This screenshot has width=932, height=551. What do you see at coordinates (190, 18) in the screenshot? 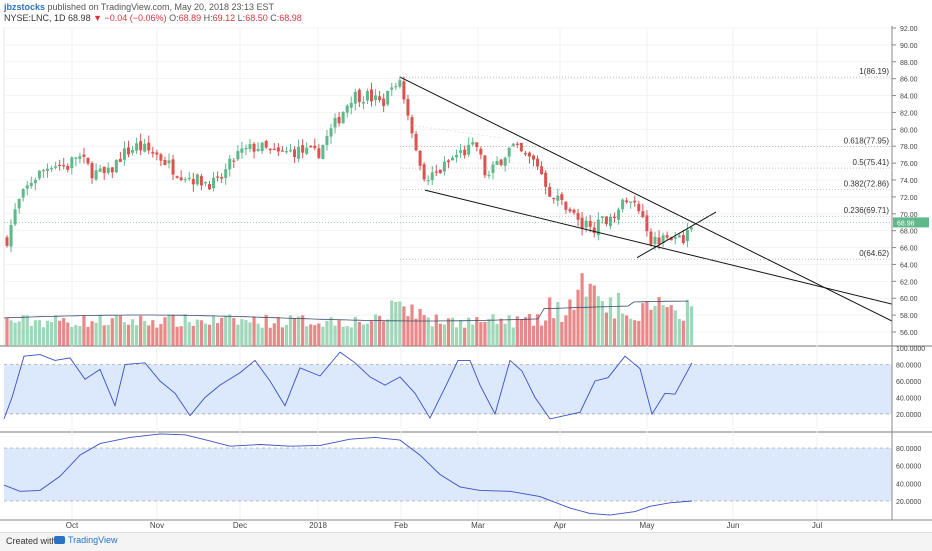
I see `open-value: 68.89` at bounding box center [190, 18].